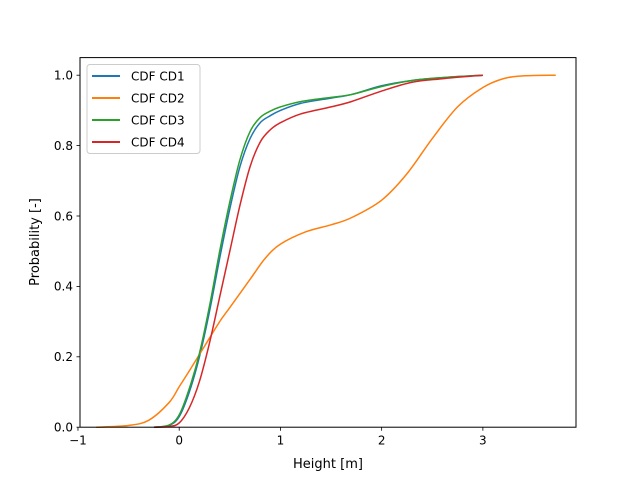 This screenshot has height=484, width=640. I want to click on y-tick-label: 0.4, so click(63, 287).